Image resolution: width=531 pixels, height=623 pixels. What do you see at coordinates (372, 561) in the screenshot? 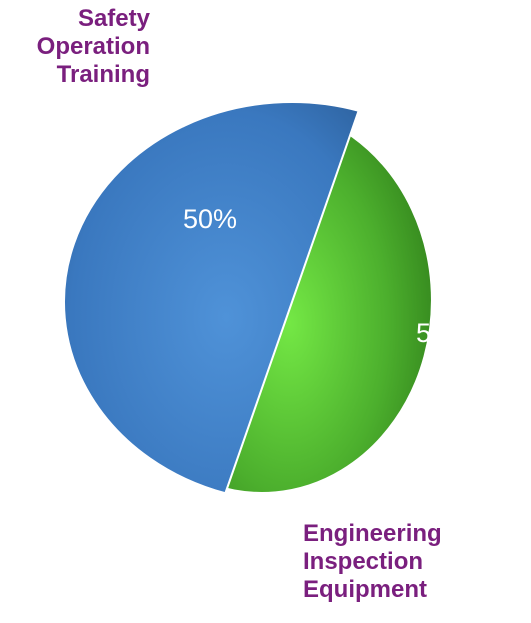
I see `slice-label-engineering-inspection-equipment: Engineering Inspection Equipment` at bounding box center [372, 561].